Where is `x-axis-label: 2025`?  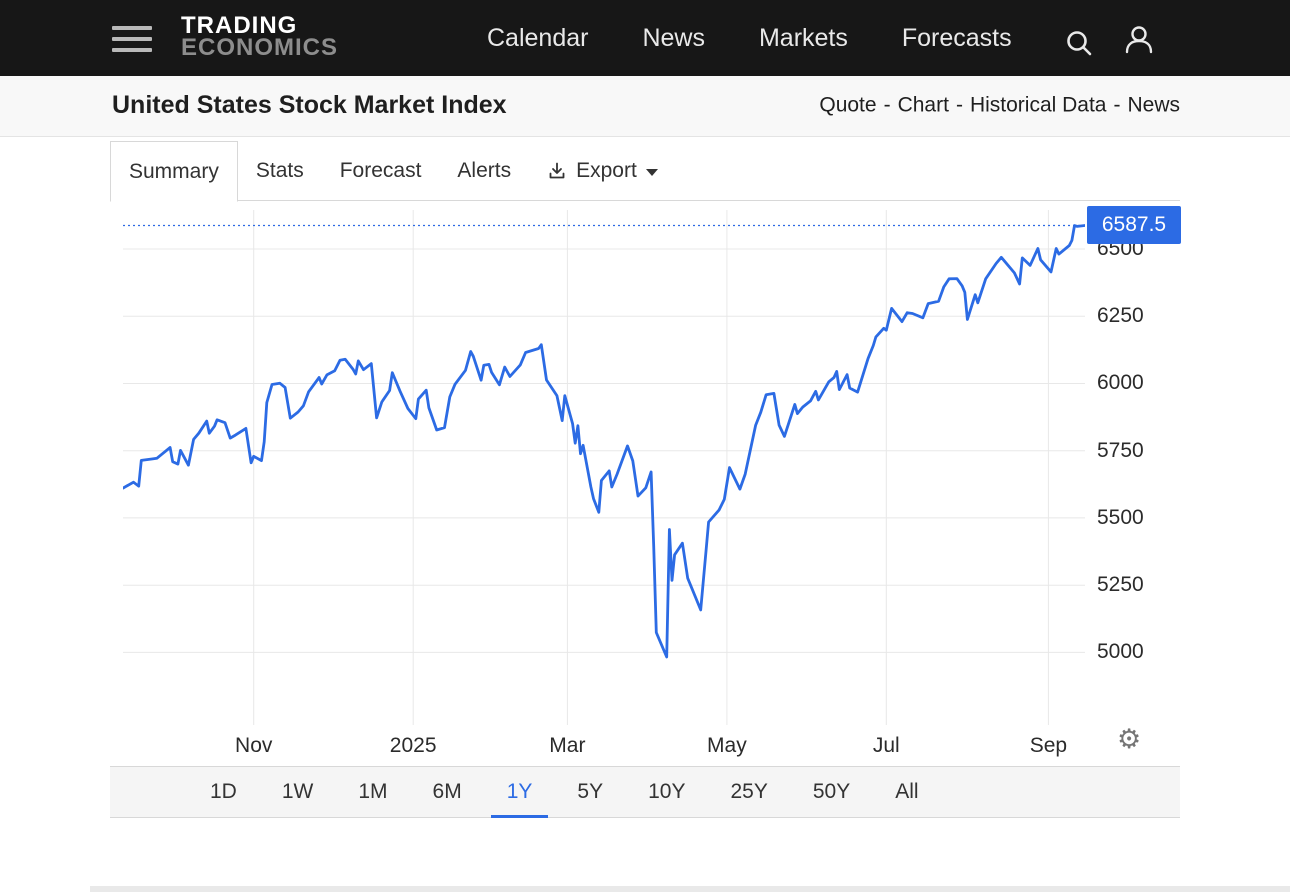
x-axis-label: 2025 is located at coordinates (413, 745).